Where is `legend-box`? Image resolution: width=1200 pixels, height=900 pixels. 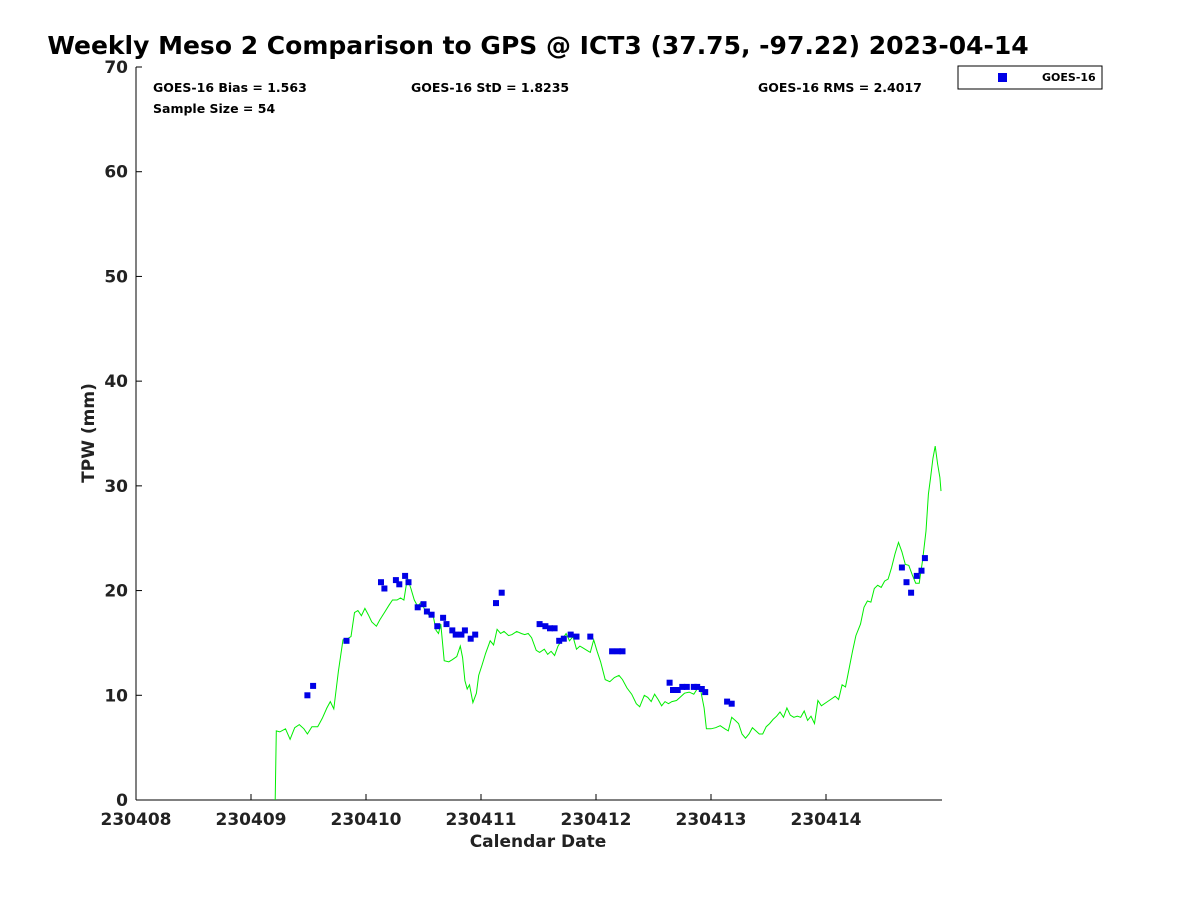 legend-box is located at coordinates (1030, 77).